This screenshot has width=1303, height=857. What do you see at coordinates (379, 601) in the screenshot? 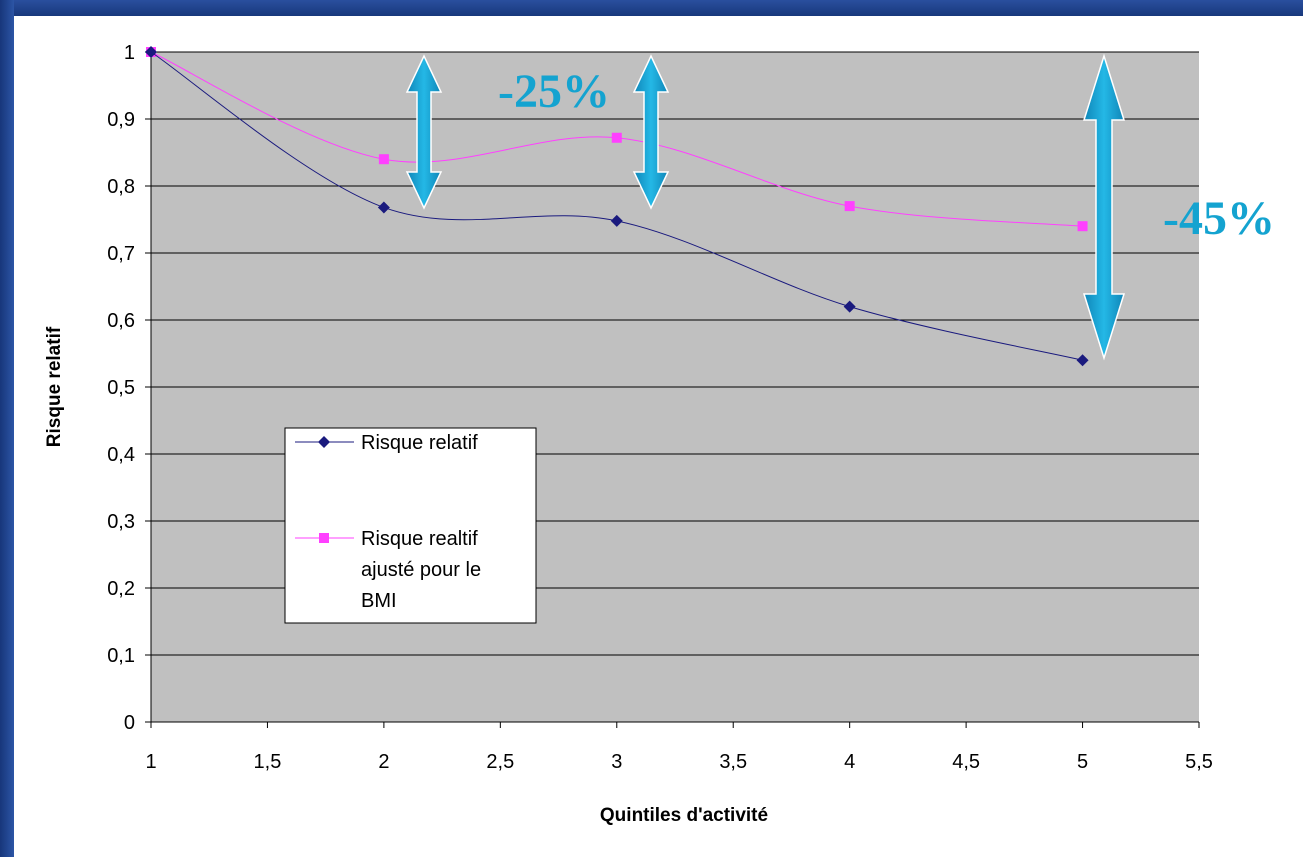
I see `legend-label-line-3: BMI` at bounding box center [379, 601].